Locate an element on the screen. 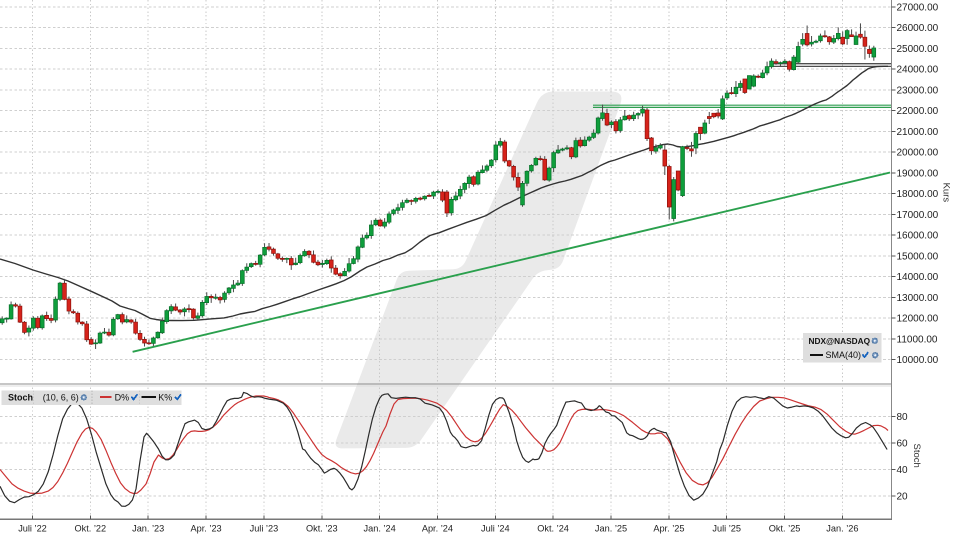 The image size is (960, 540). svg-text: 20 is located at coordinates (903, 497).